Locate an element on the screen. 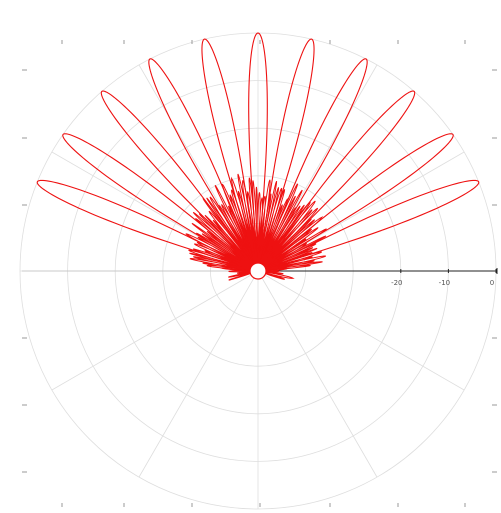  polar-axes is located at coordinates (260, 271).